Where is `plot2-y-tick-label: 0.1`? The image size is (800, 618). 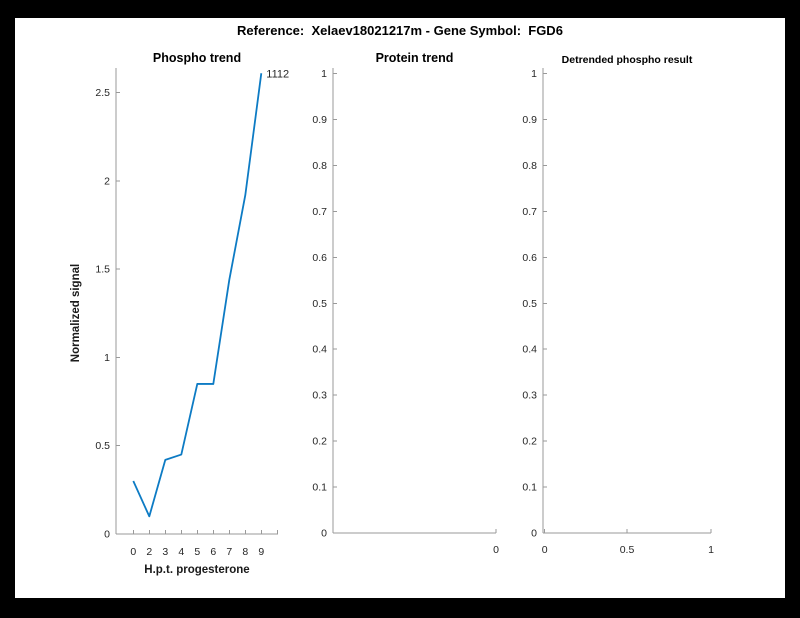
plot2-y-tick-label: 0.1 is located at coordinates (319, 488).